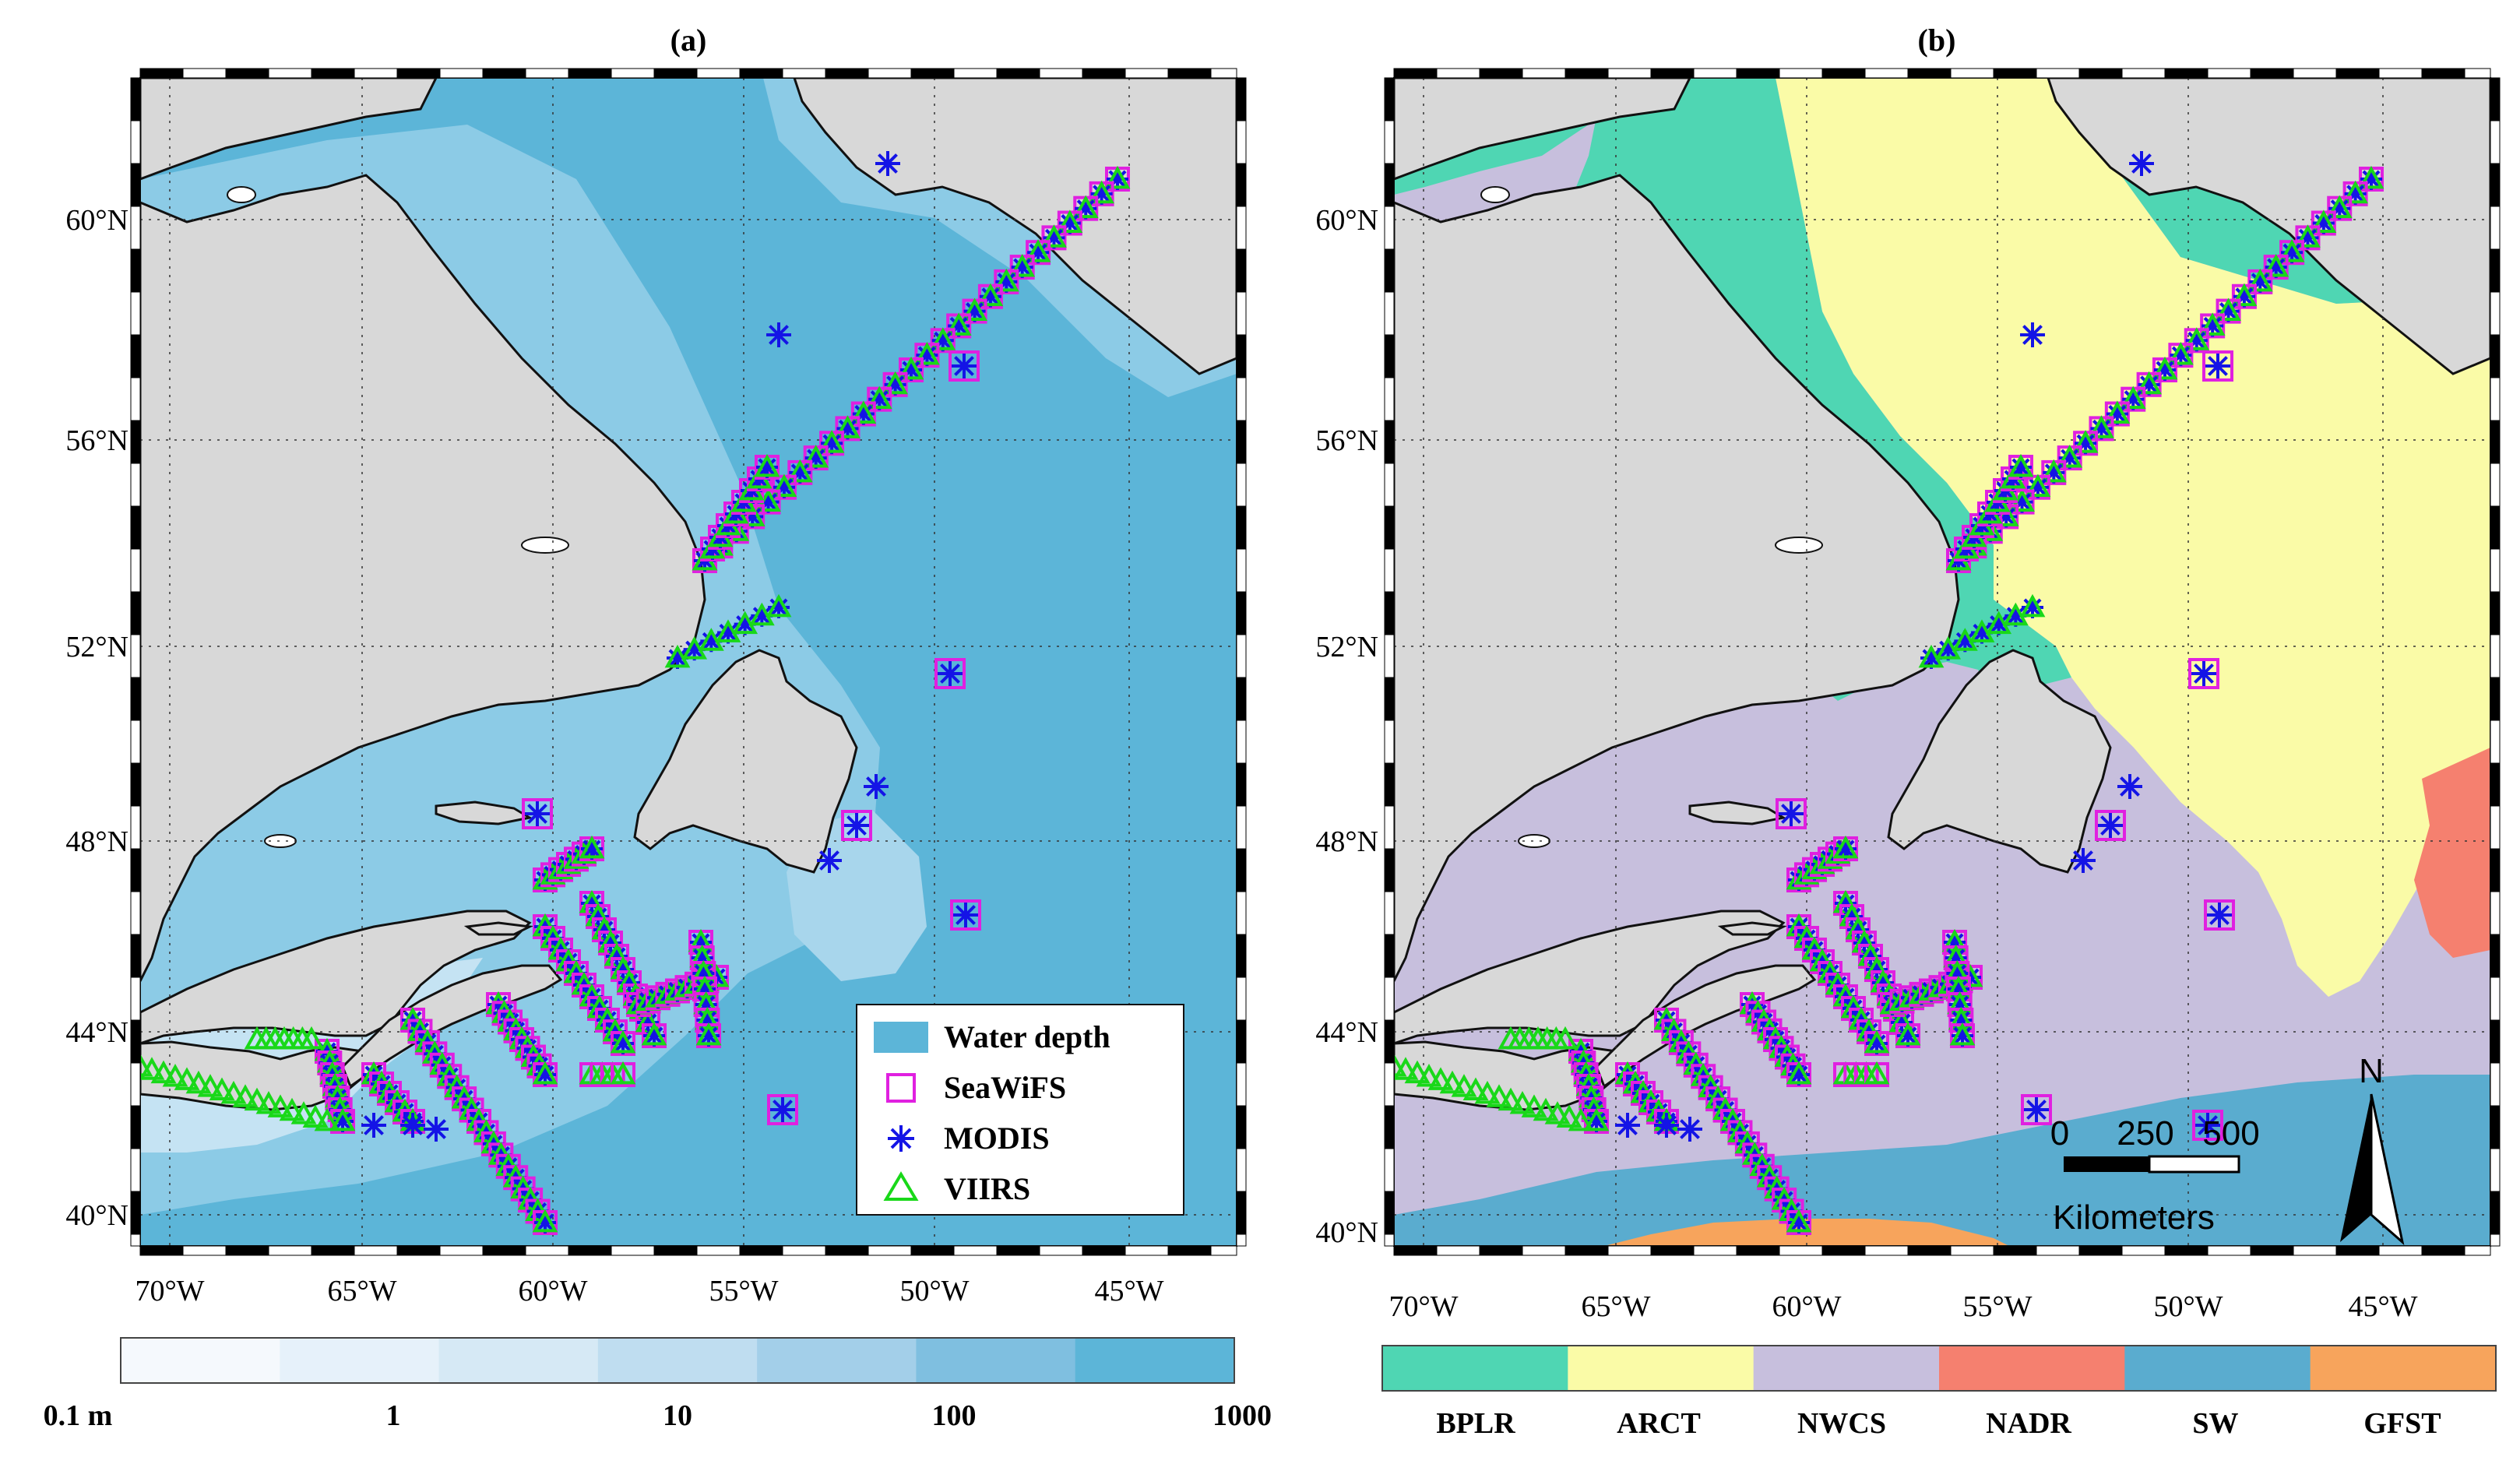 This screenshot has width=2520, height=1464. Describe the element at coordinates (1841, 1423) in the screenshot. I see `colorbar-label: NWCS` at that location.